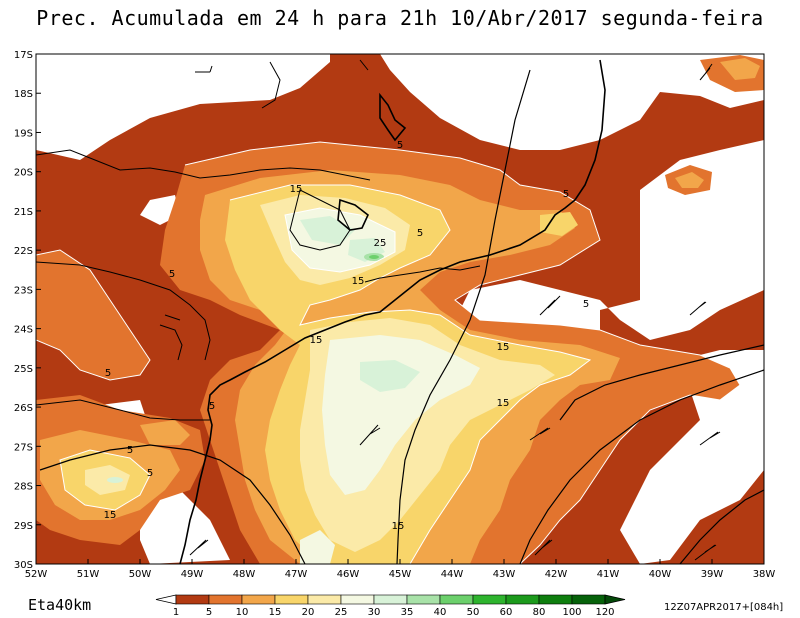 This screenshot has width=800, height=618. I want to click on lon-tick-label: 47W, so click(296, 574).